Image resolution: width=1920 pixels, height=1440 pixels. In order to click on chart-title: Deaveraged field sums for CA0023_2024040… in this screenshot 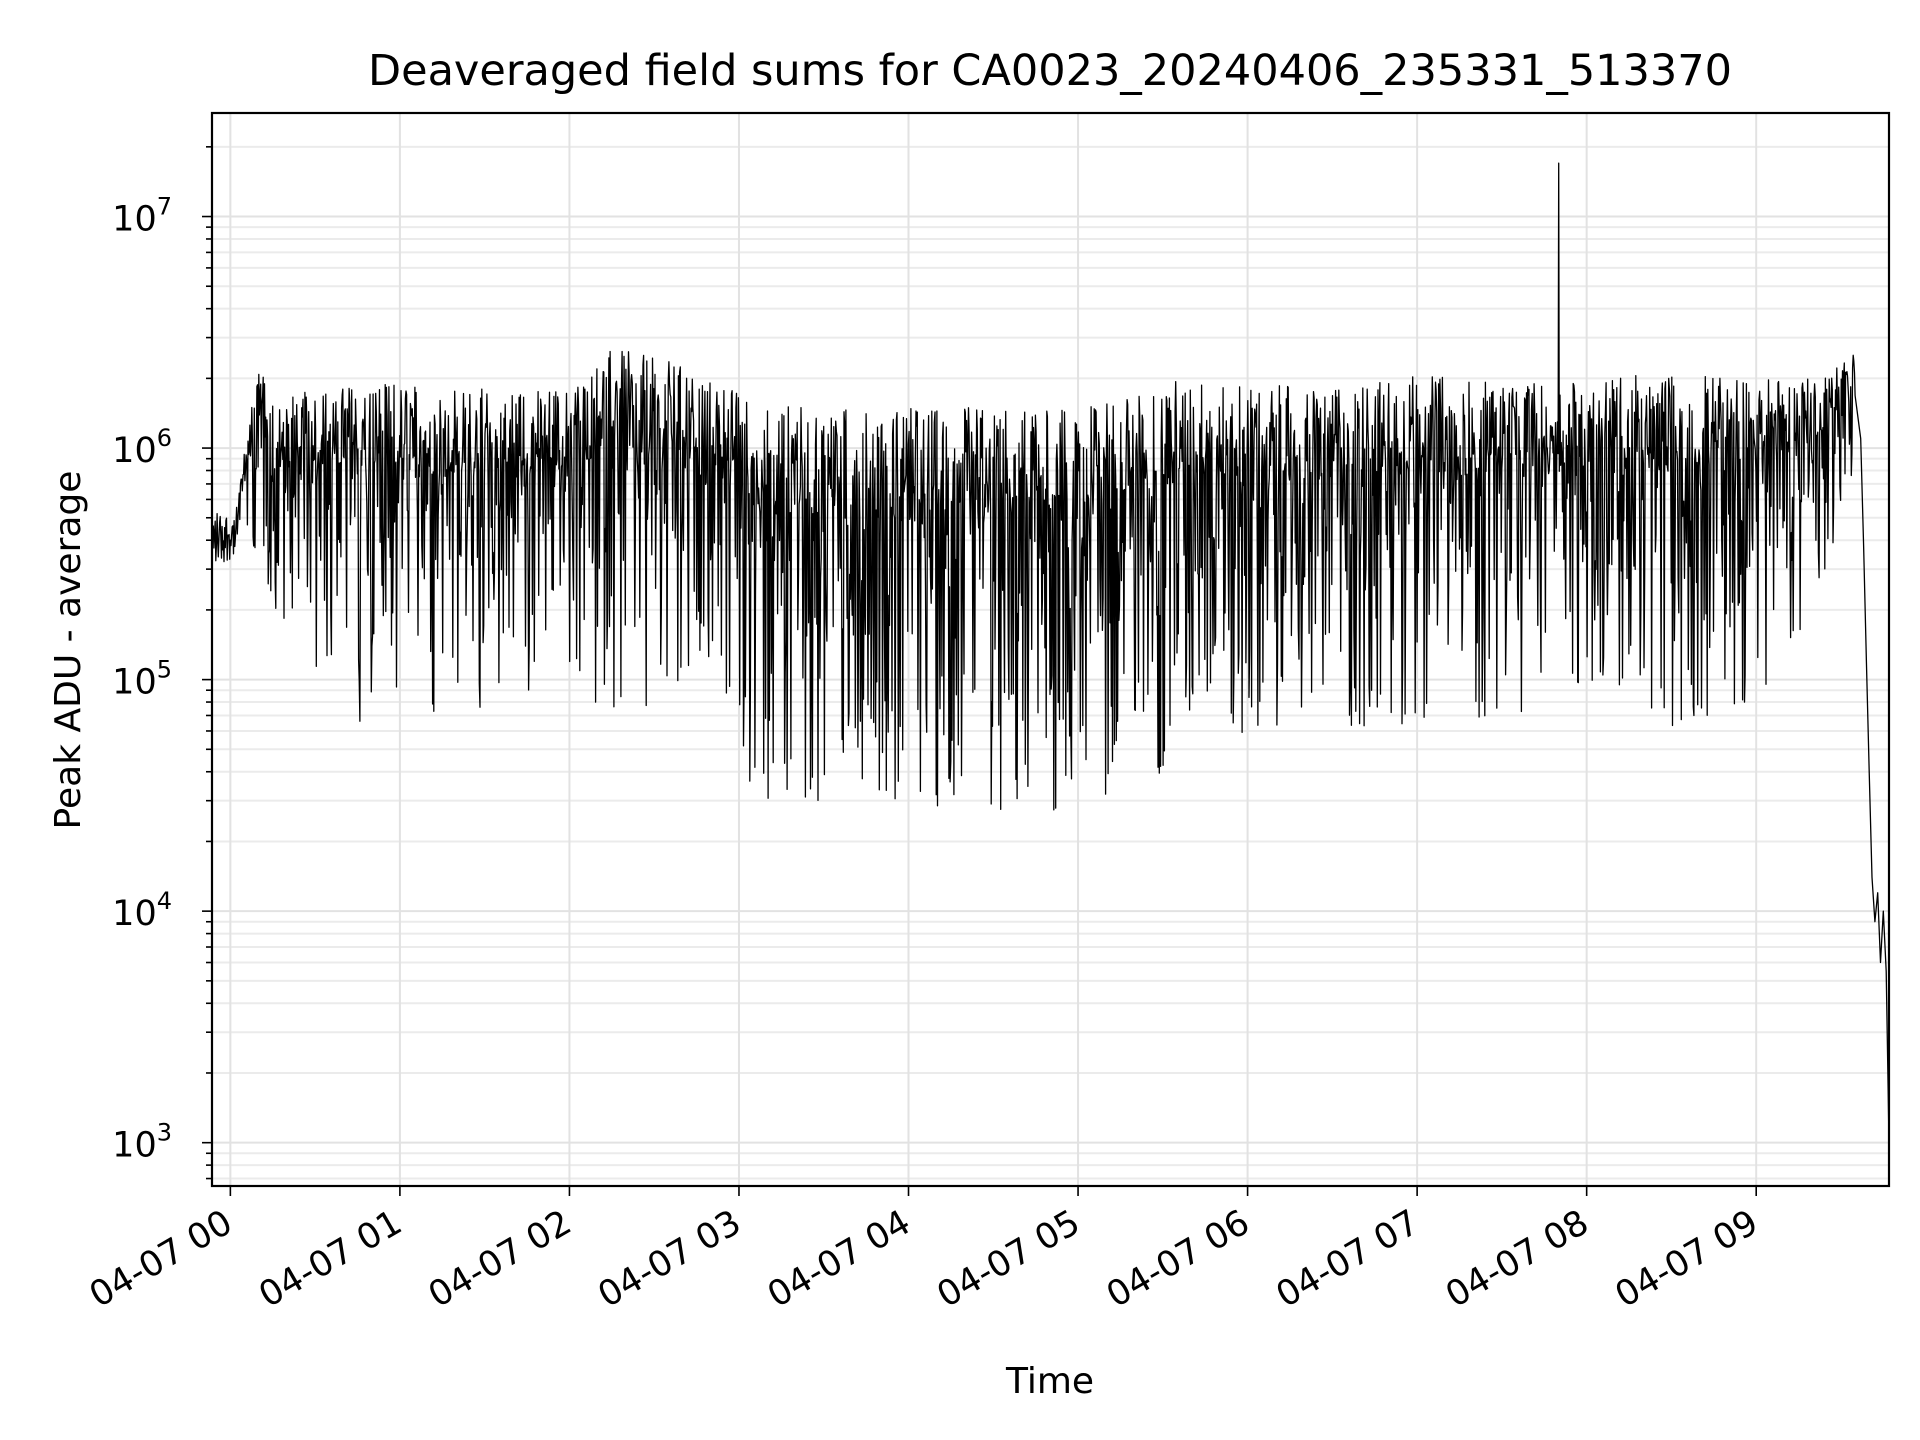, I will do `click(1050, 71)`.